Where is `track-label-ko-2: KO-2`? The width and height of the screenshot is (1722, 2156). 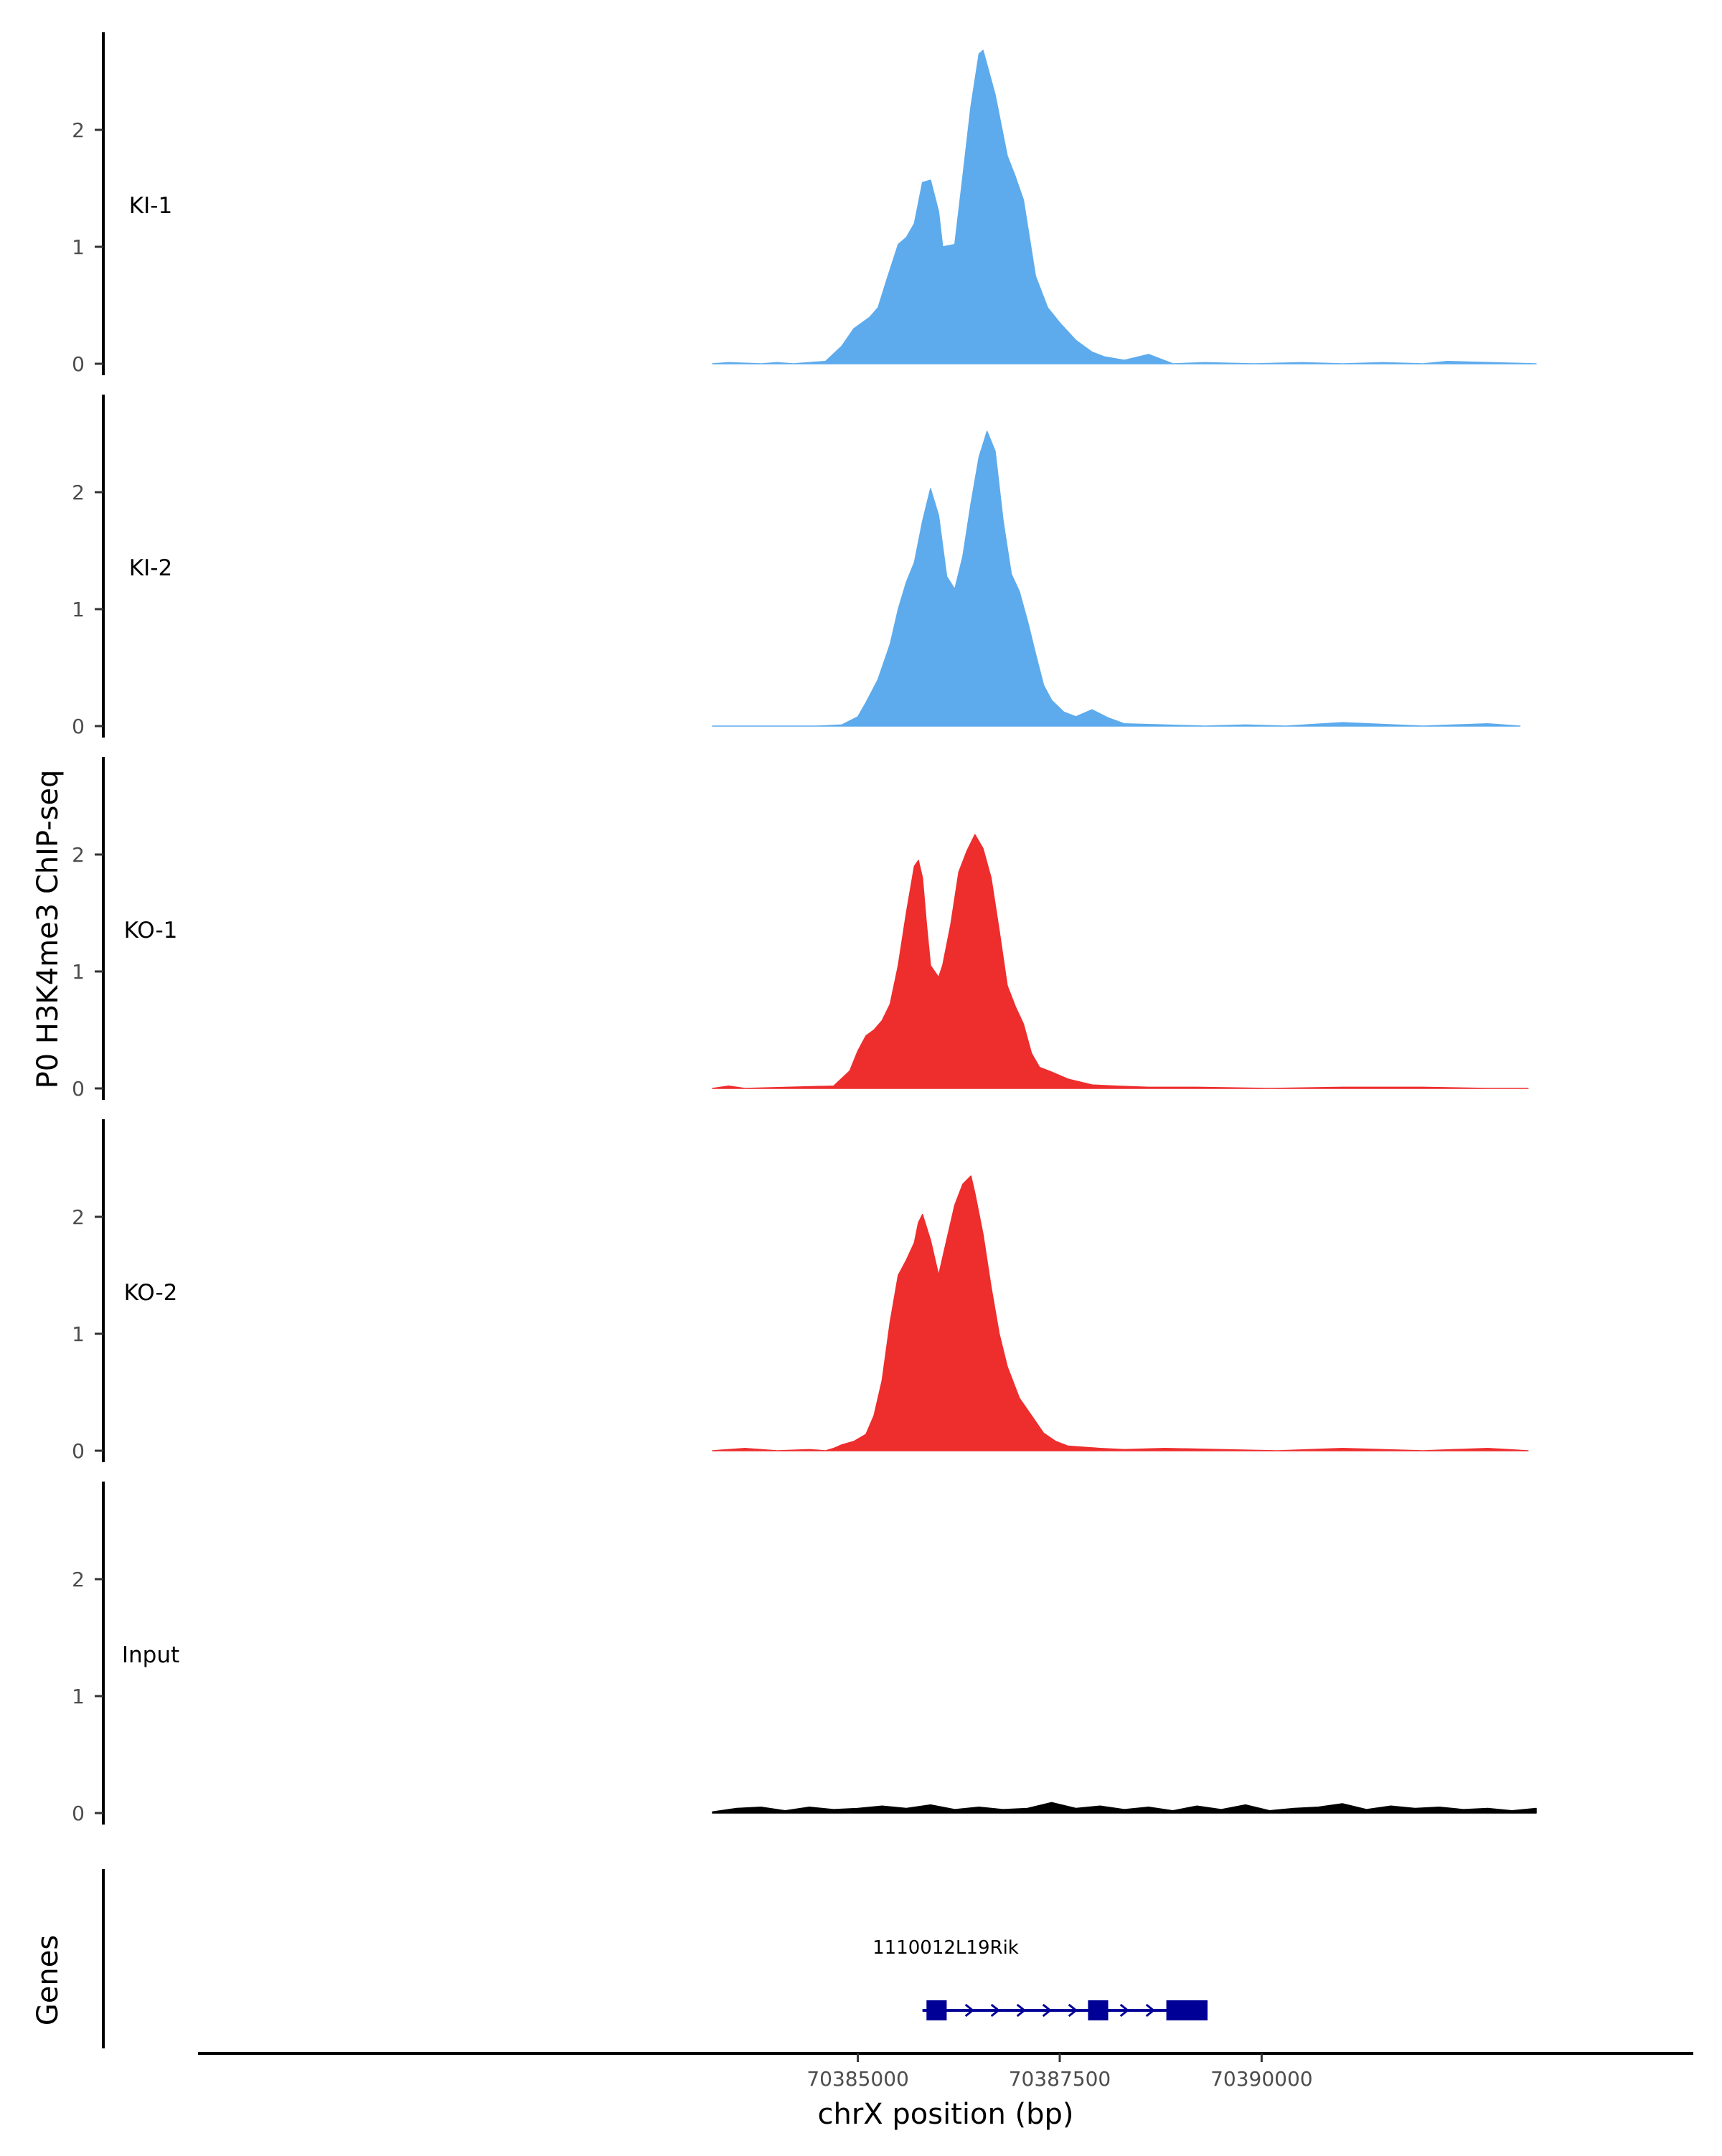 track-label-ko-2: KO-2 is located at coordinates (151, 1293).